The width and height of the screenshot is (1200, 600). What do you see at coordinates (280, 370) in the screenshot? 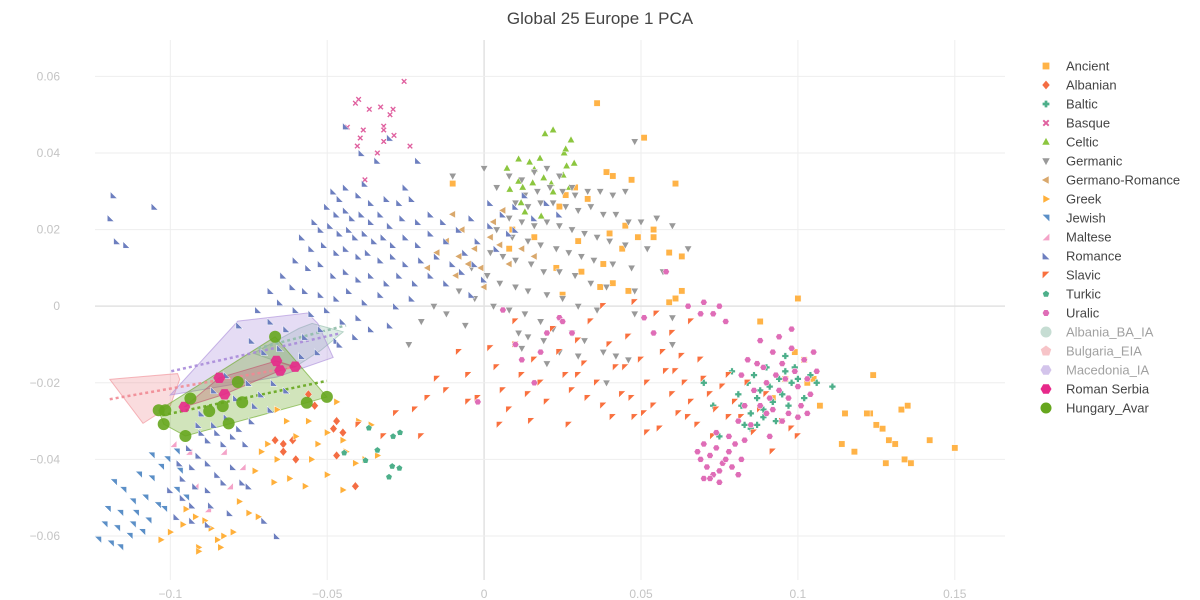
I see `roman-serbia-point` at bounding box center [280, 370].